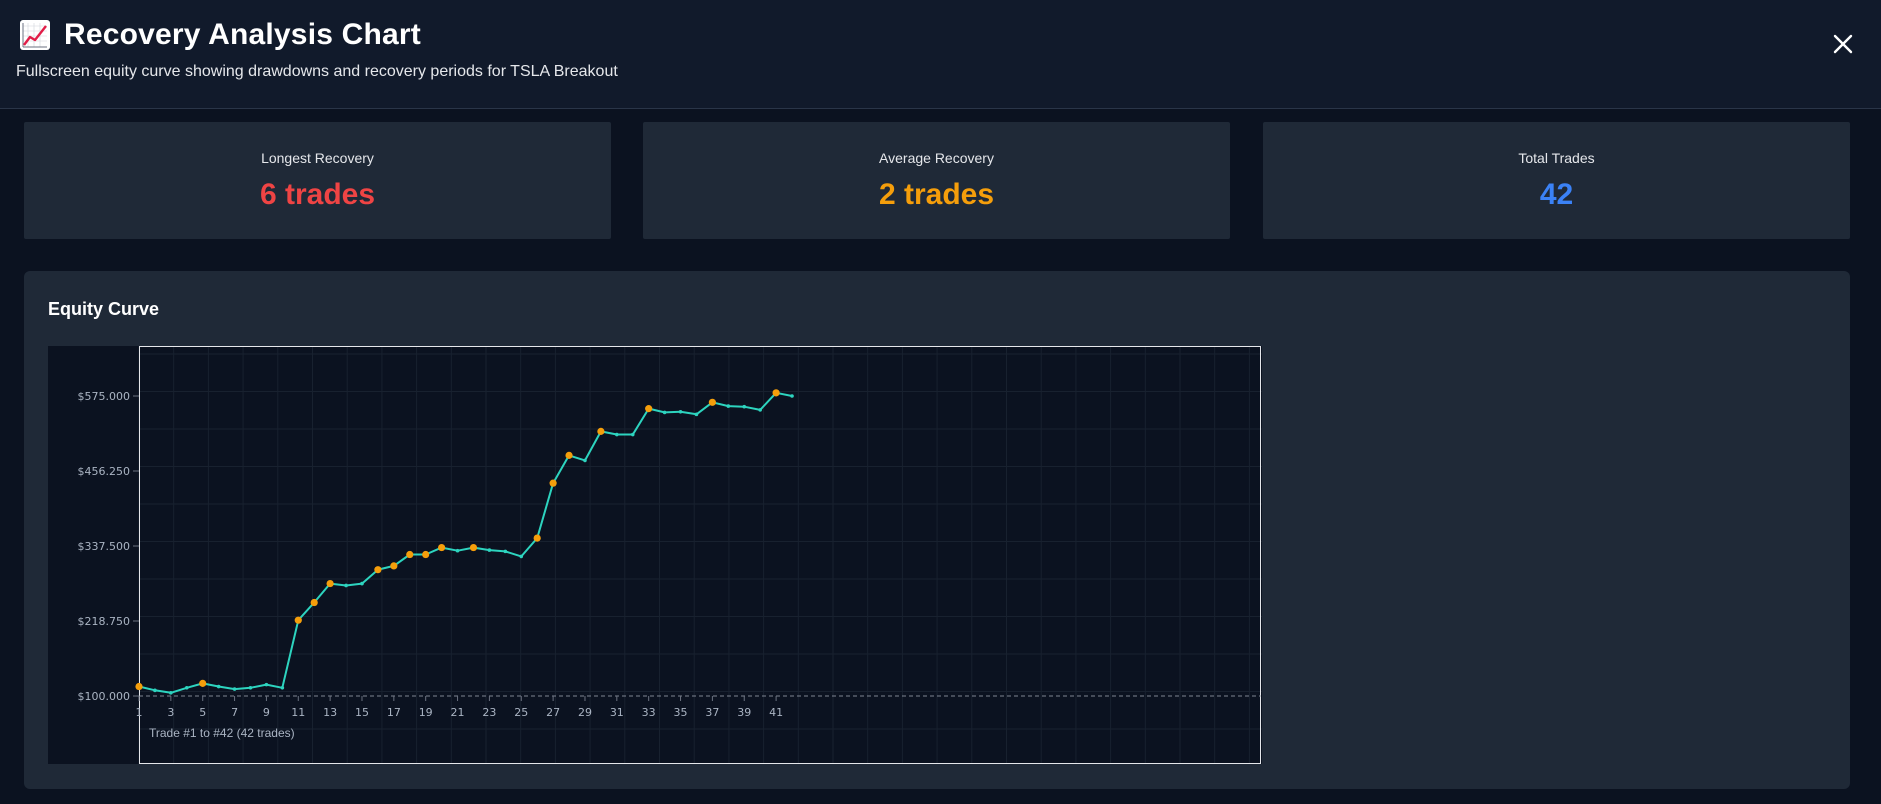 The image size is (1881, 804). What do you see at coordinates (104, 546) in the screenshot?
I see `y-tick-label: $337.500` at bounding box center [104, 546].